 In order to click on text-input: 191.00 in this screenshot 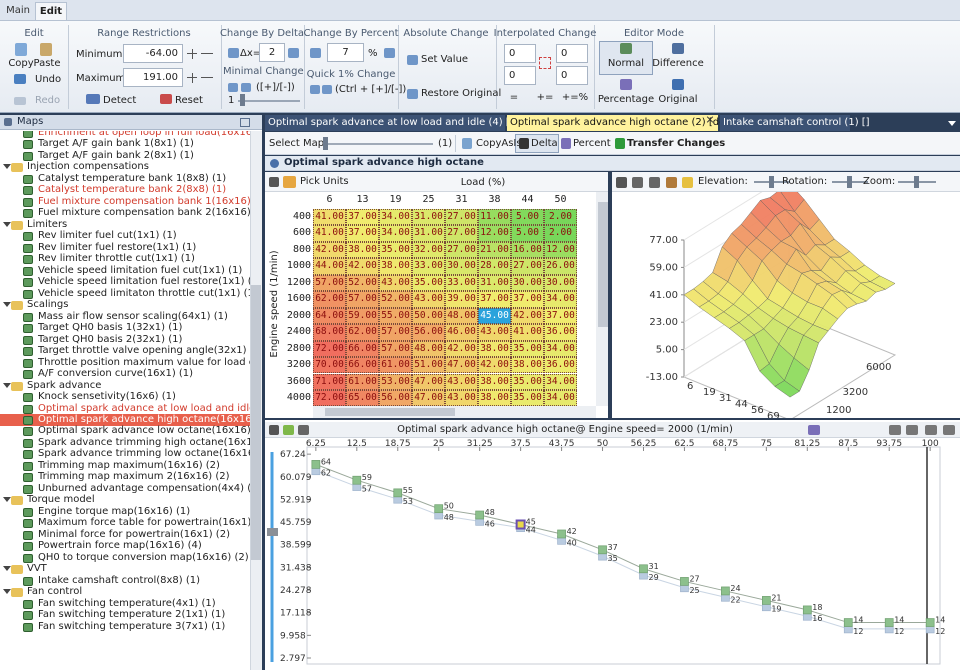, I will do `click(153, 77)`.